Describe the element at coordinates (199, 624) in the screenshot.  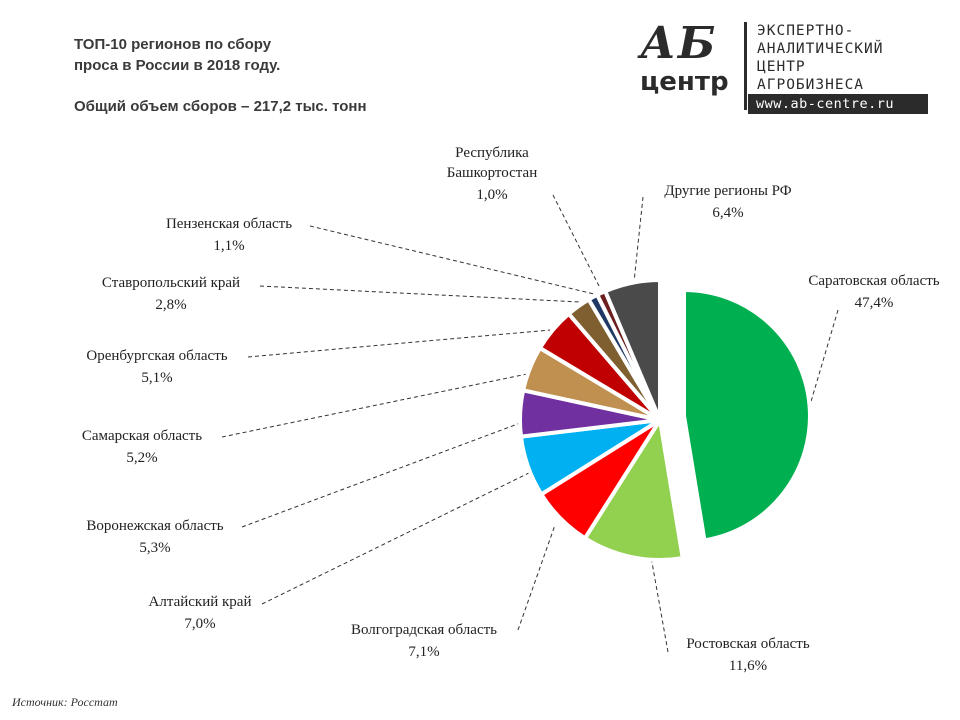
I see `slice-value-label: 7,0%` at that location.